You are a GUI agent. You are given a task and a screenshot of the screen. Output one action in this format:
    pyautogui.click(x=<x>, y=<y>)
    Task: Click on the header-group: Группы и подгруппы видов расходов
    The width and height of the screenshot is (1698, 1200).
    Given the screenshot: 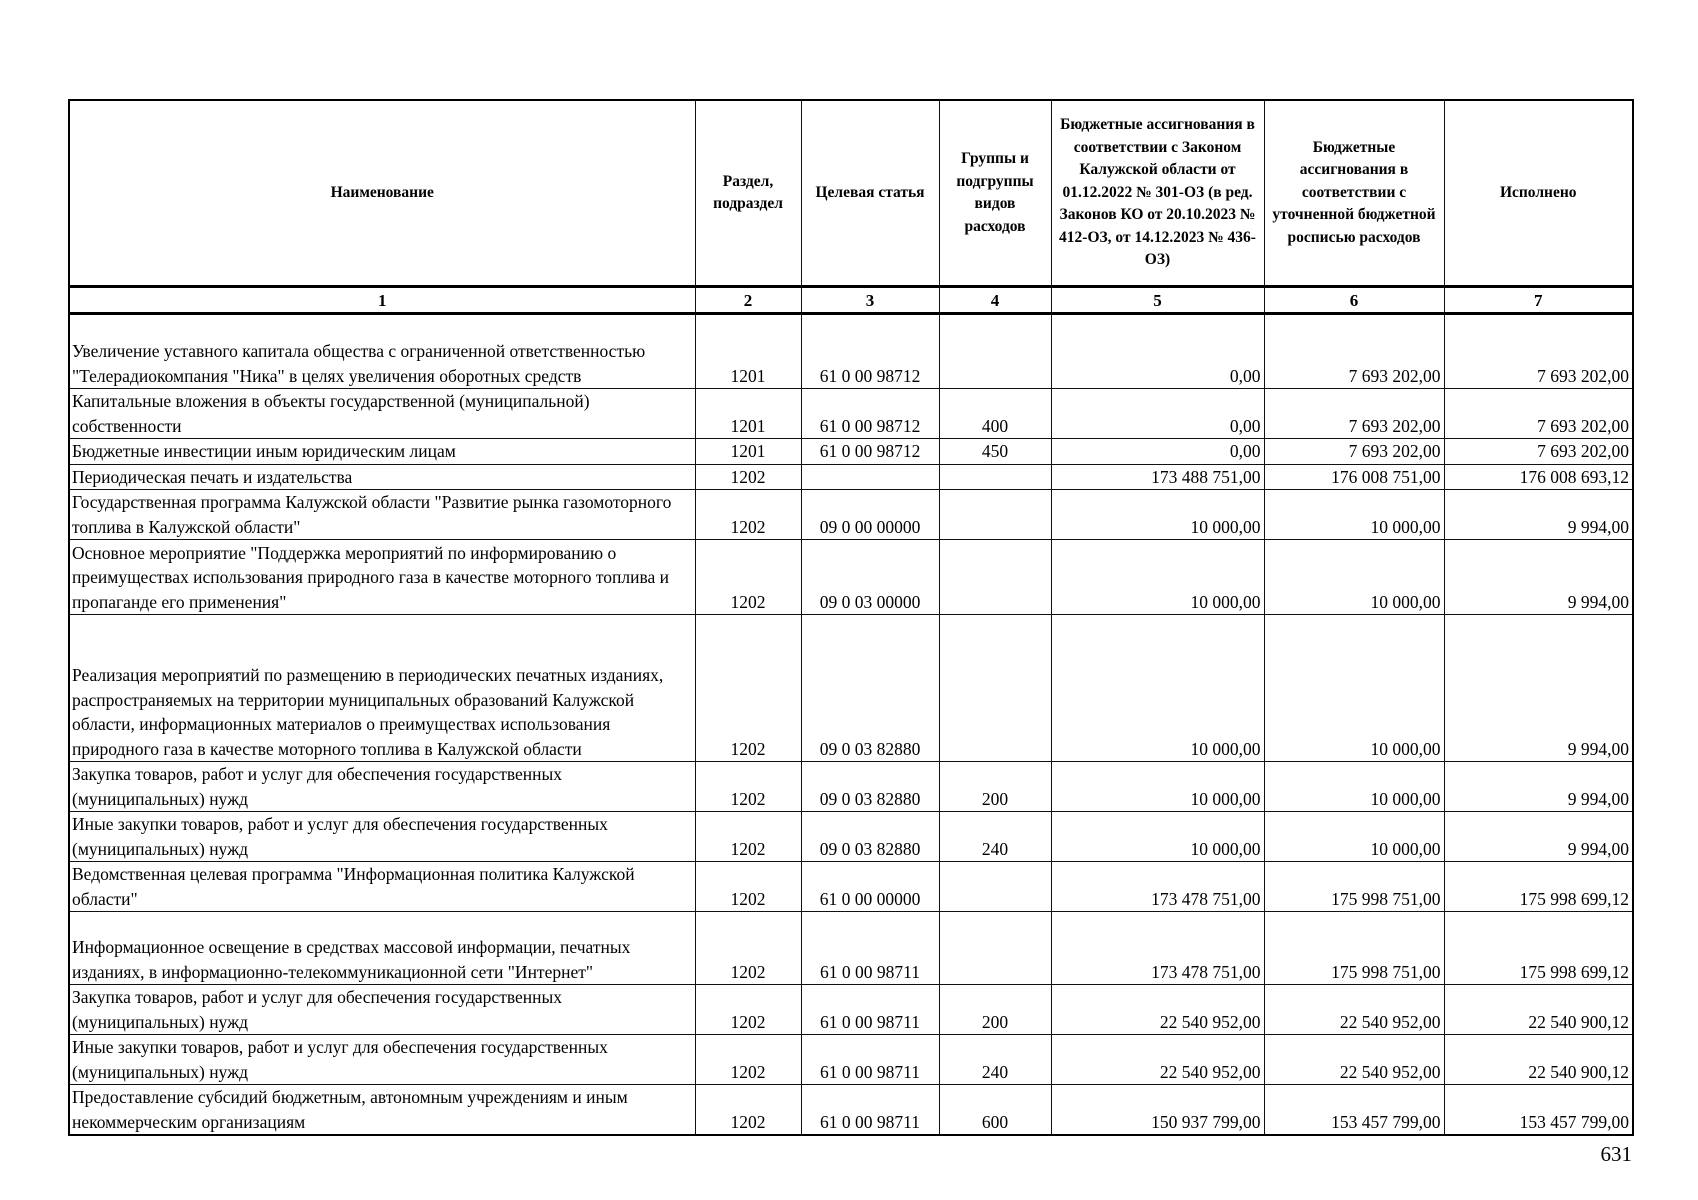 What is the action you would take?
    pyautogui.click(x=995, y=193)
    